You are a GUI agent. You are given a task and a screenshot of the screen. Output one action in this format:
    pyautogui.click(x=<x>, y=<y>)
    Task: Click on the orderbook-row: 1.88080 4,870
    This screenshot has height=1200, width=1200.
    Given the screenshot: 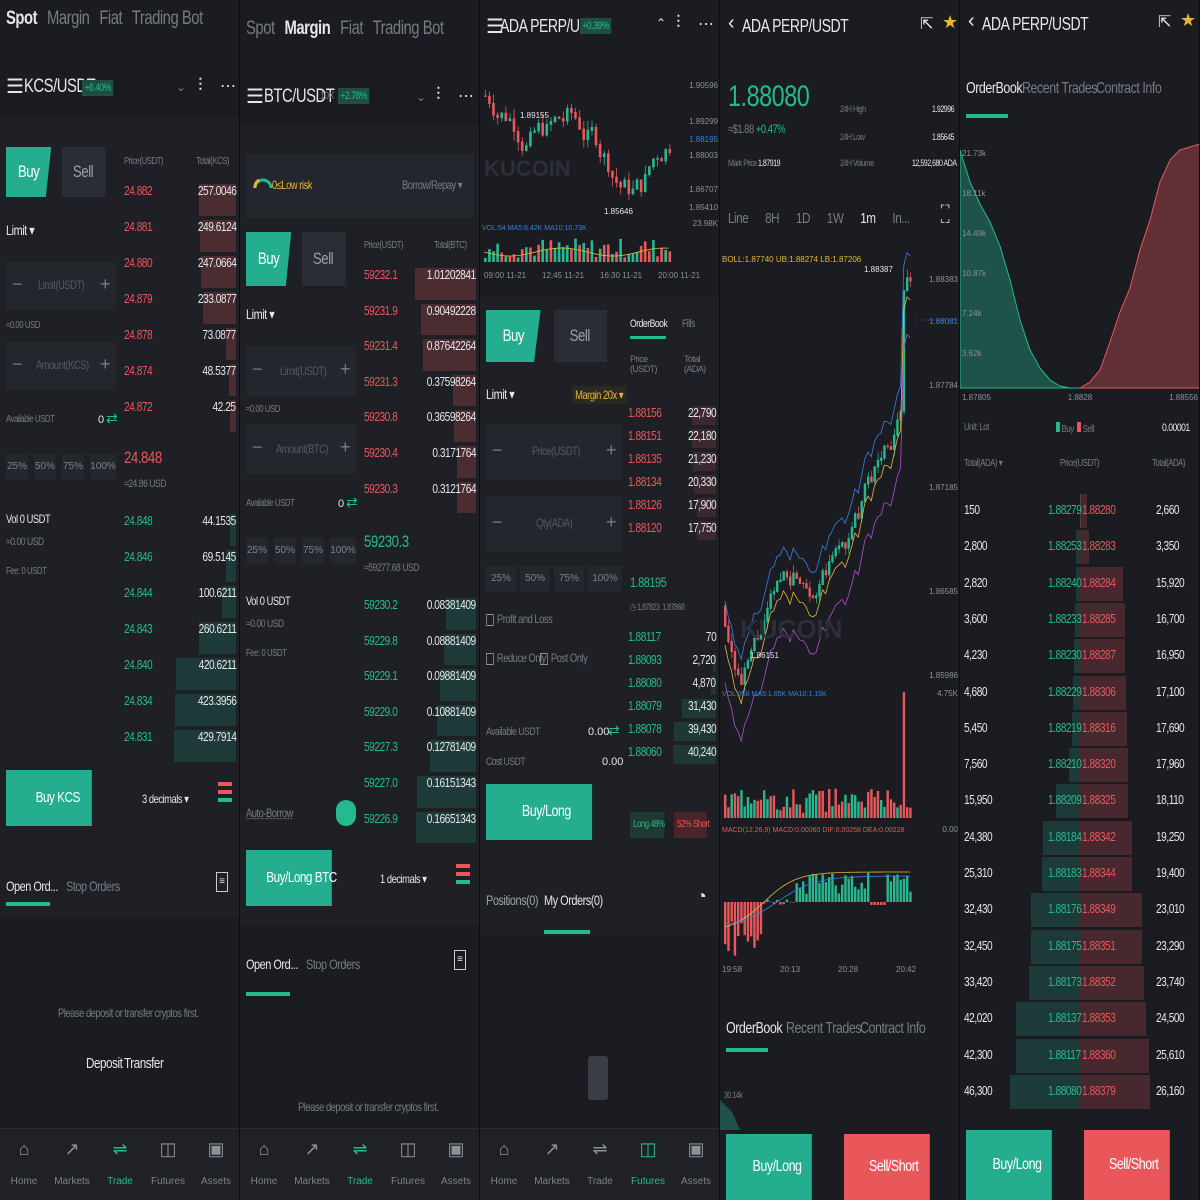 What is the action you would take?
    pyautogui.click(x=672, y=685)
    